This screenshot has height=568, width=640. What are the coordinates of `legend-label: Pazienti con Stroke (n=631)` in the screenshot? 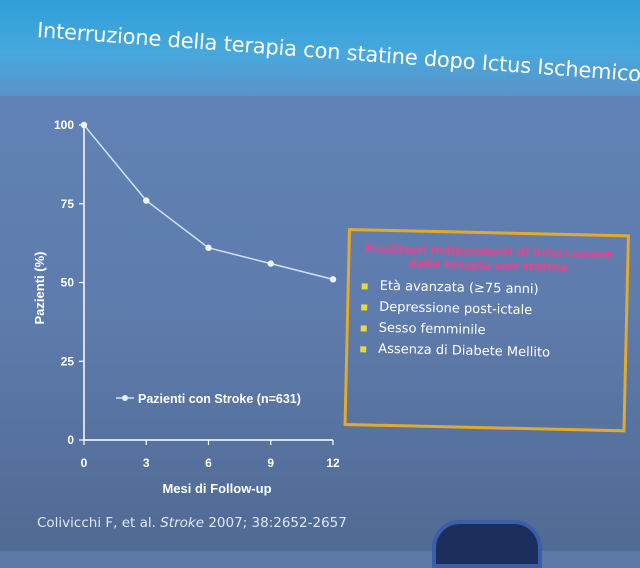 It's located at (219, 399).